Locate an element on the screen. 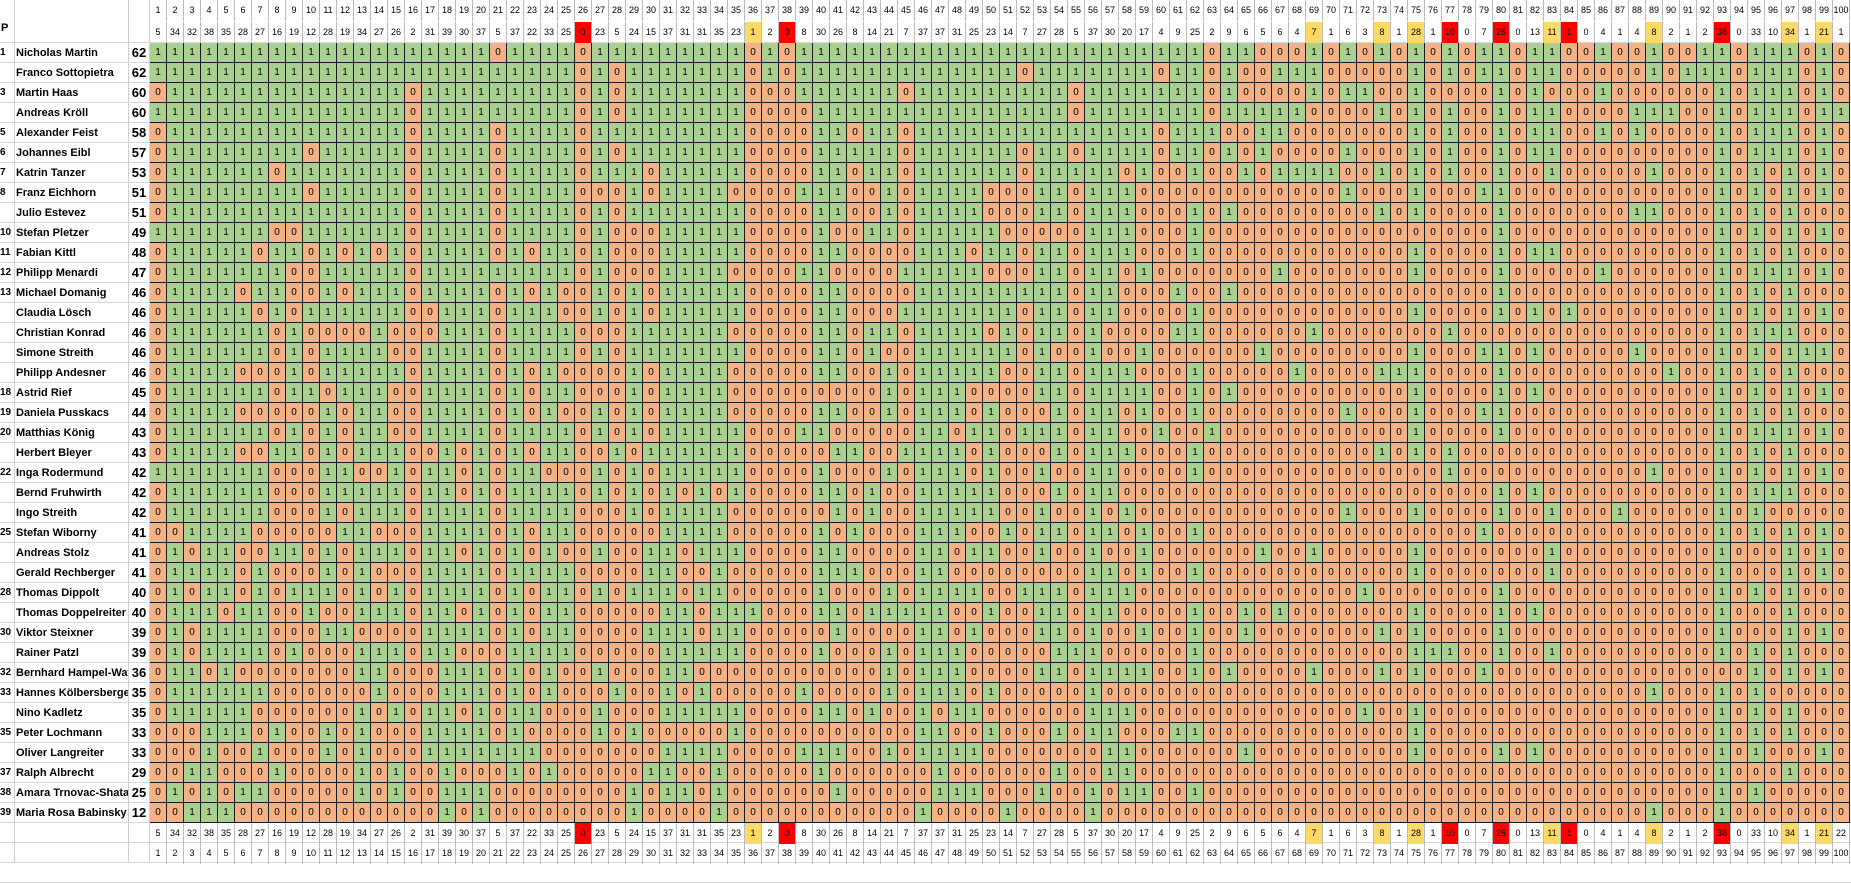 This screenshot has height=883, width=1851. bottom-question-number-35: 35 is located at coordinates (736, 853).